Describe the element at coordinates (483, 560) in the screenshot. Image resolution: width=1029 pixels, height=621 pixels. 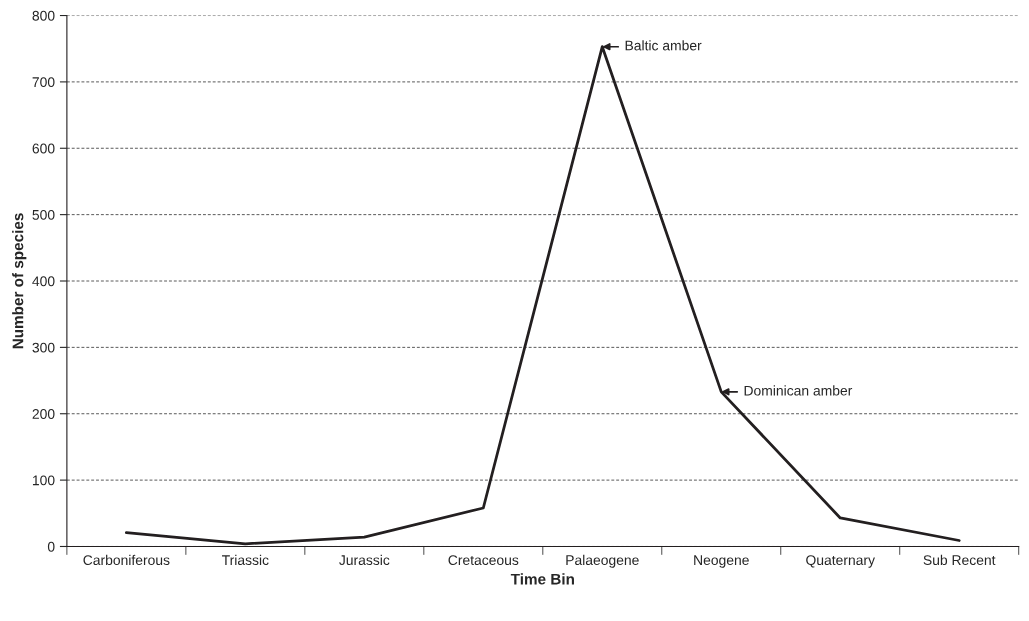
I see `x-tick-label: Cretaceous` at that location.